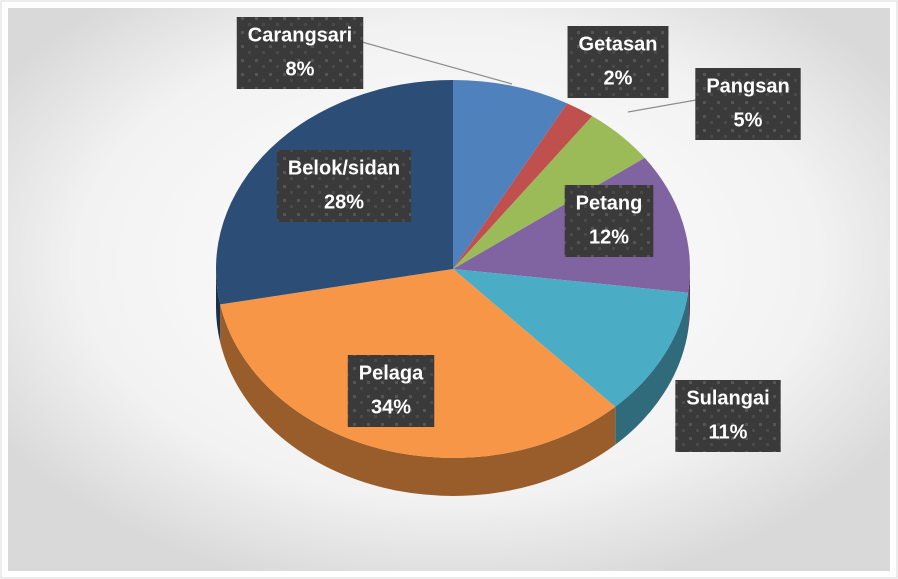 This screenshot has width=898, height=579. Describe the element at coordinates (391, 373) in the screenshot. I see `category-label: Pelaga` at that location.